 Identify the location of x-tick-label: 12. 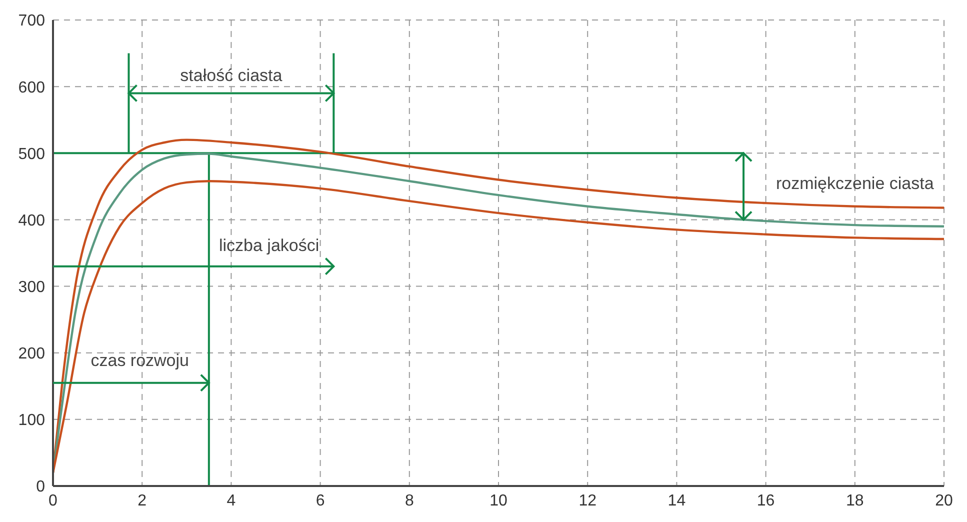
(587, 501).